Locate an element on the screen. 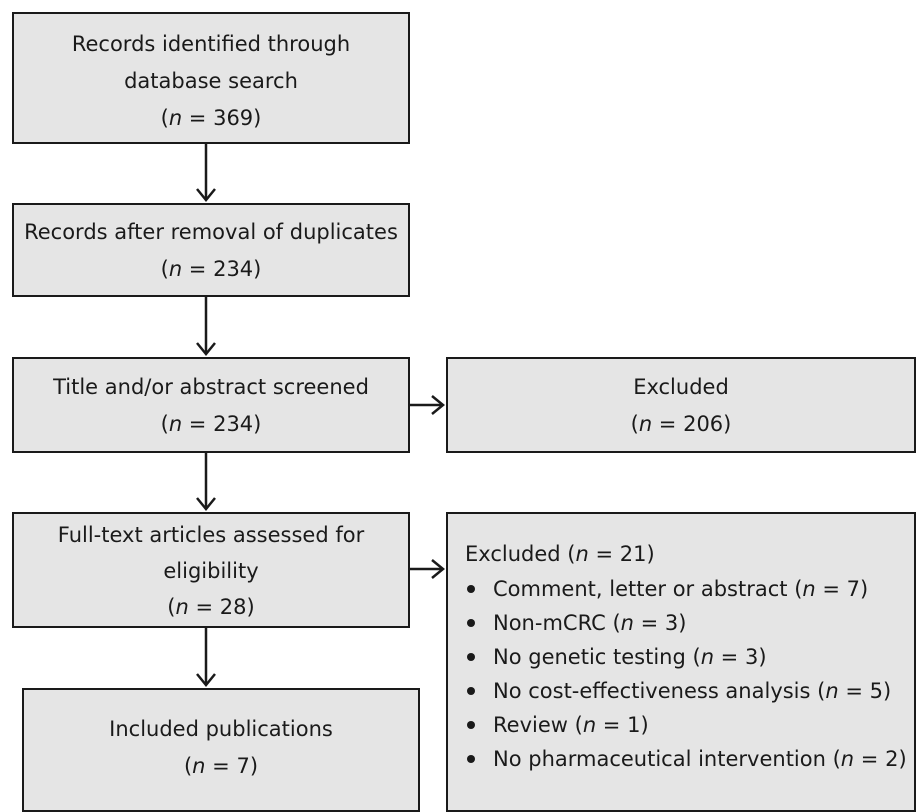  arrow-screened-to-excluded is located at coordinates (427, 405).